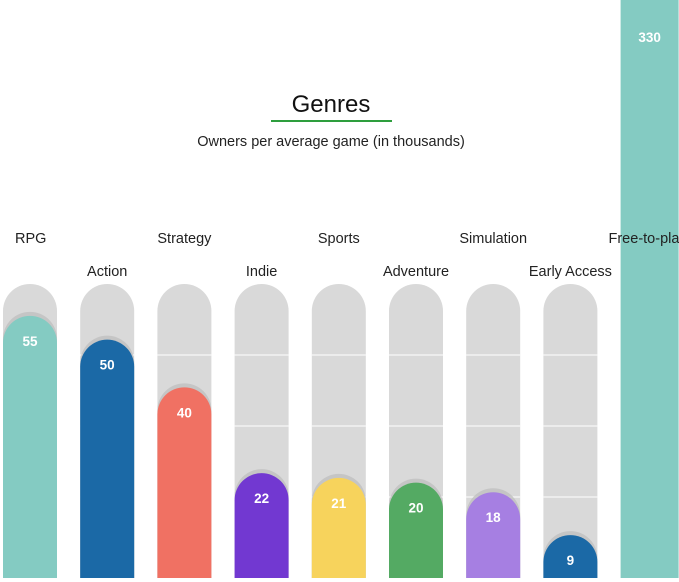 Image resolution: width=679 pixels, height=582 pixels. What do you see at coordinates (649, 37) in the screenshot?
I see `value-label: 330` at bounding box center [649, 37].